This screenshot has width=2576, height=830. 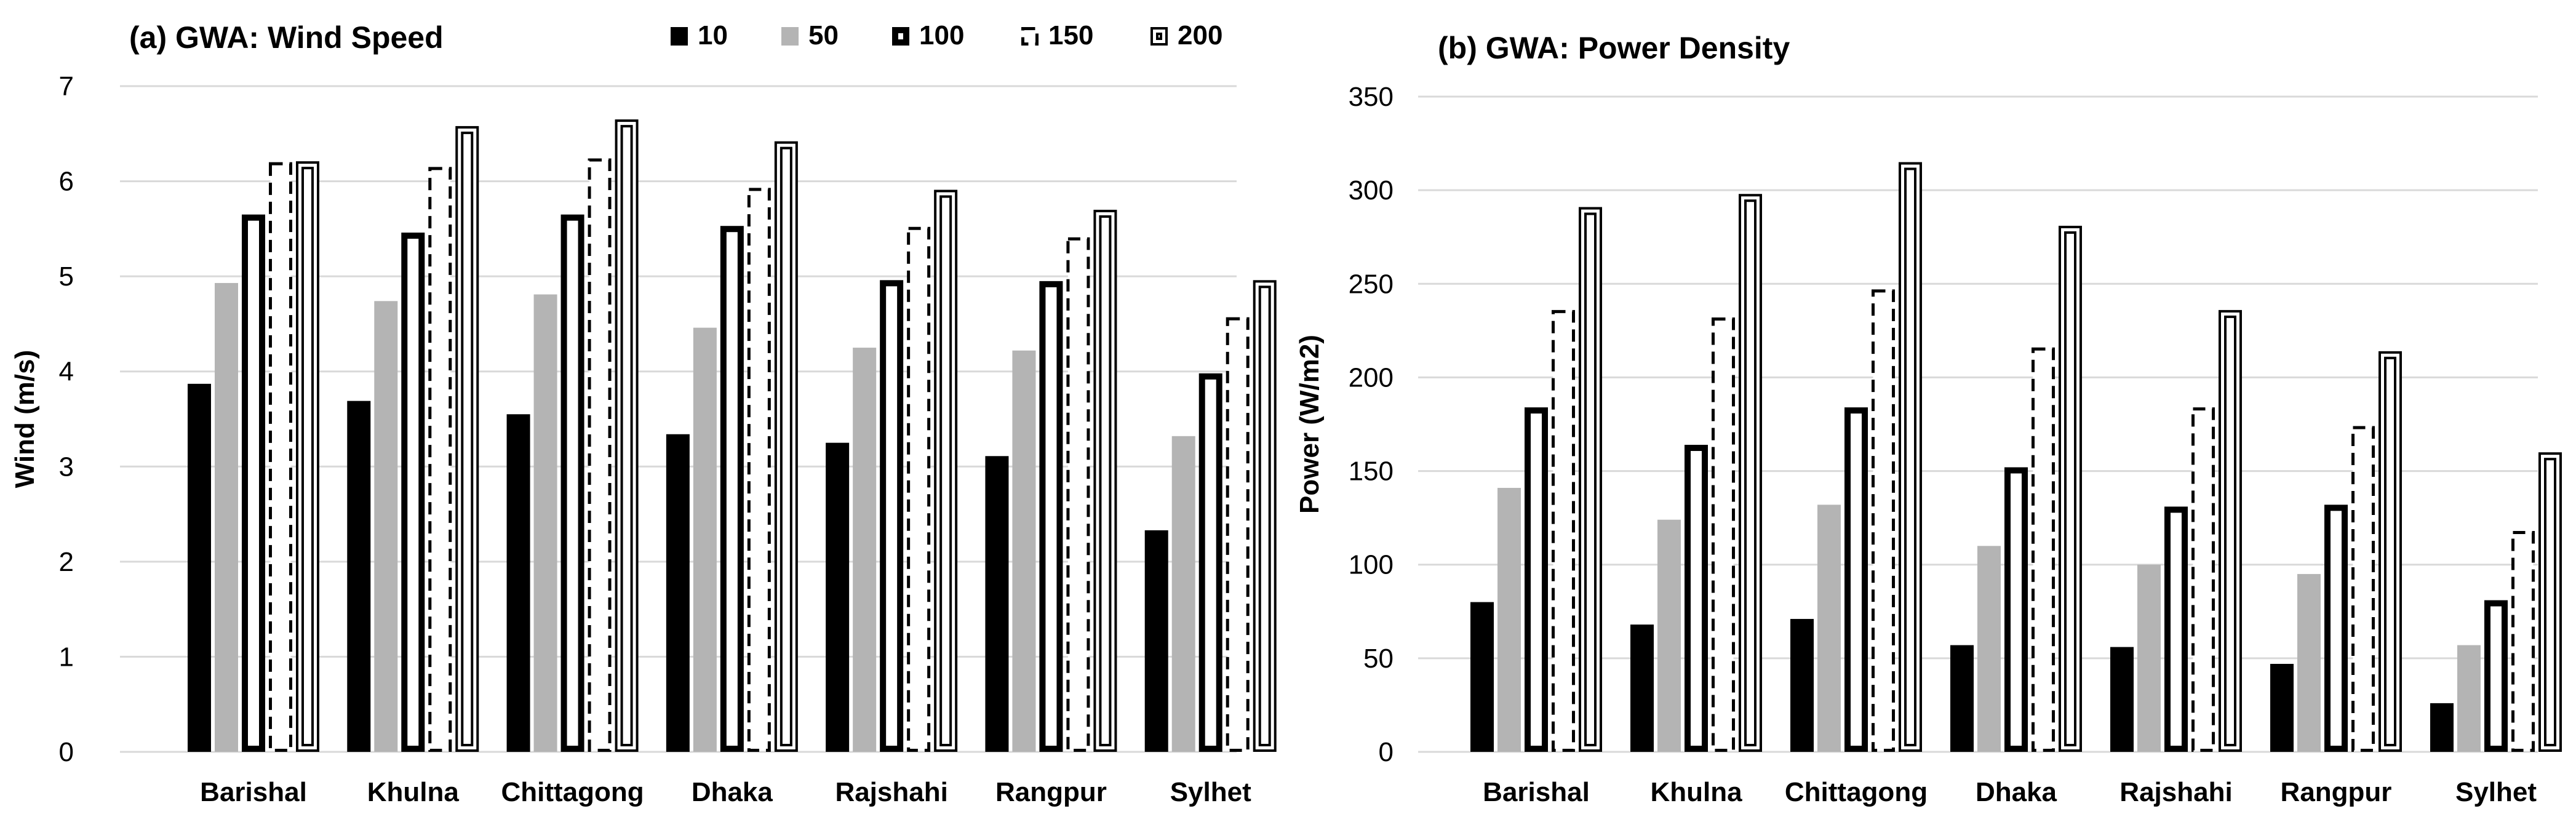 I want to click on chart-panel-a-bar-barishal-200-outer, so click(x=307, y=457).